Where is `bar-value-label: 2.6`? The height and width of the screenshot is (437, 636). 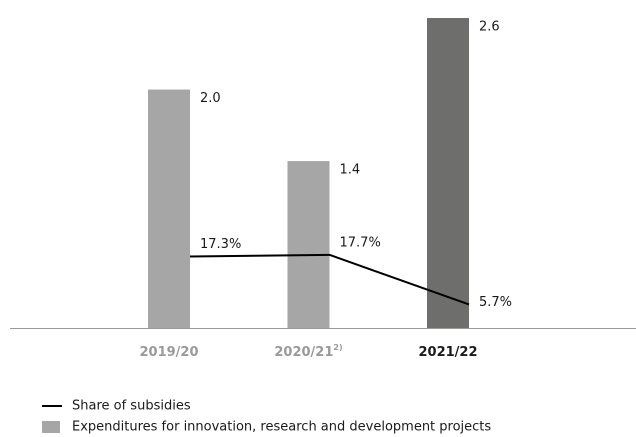 bar-value-label: 2.6 is located at coordinates (489, 27).